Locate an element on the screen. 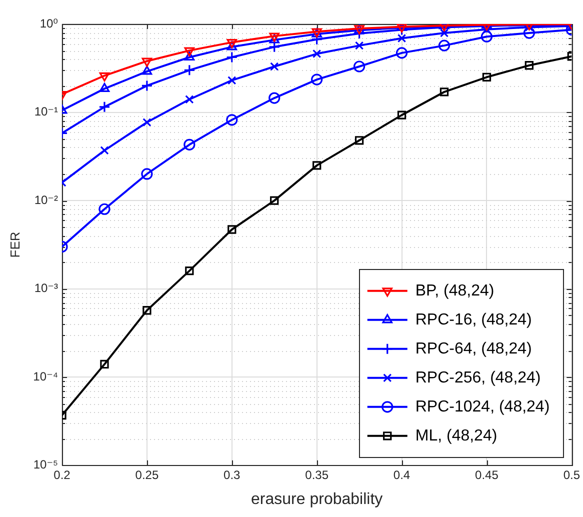 This screenshot has height=517, width=583. x-tick-label: 0.45 is located at coordinates (487, 475).